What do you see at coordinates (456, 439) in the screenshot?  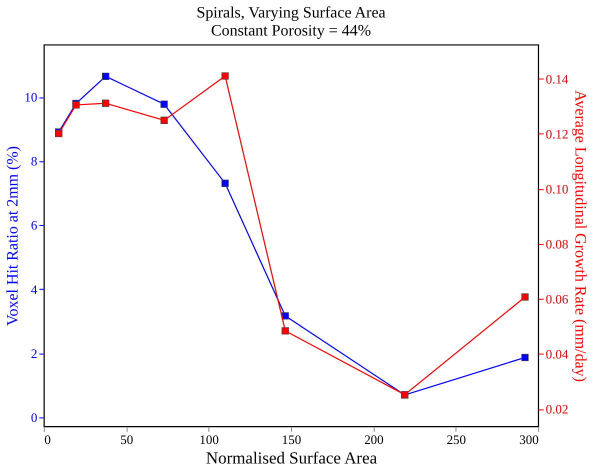 I see `x-tick-label: 250` at bounding box center [456, 439].